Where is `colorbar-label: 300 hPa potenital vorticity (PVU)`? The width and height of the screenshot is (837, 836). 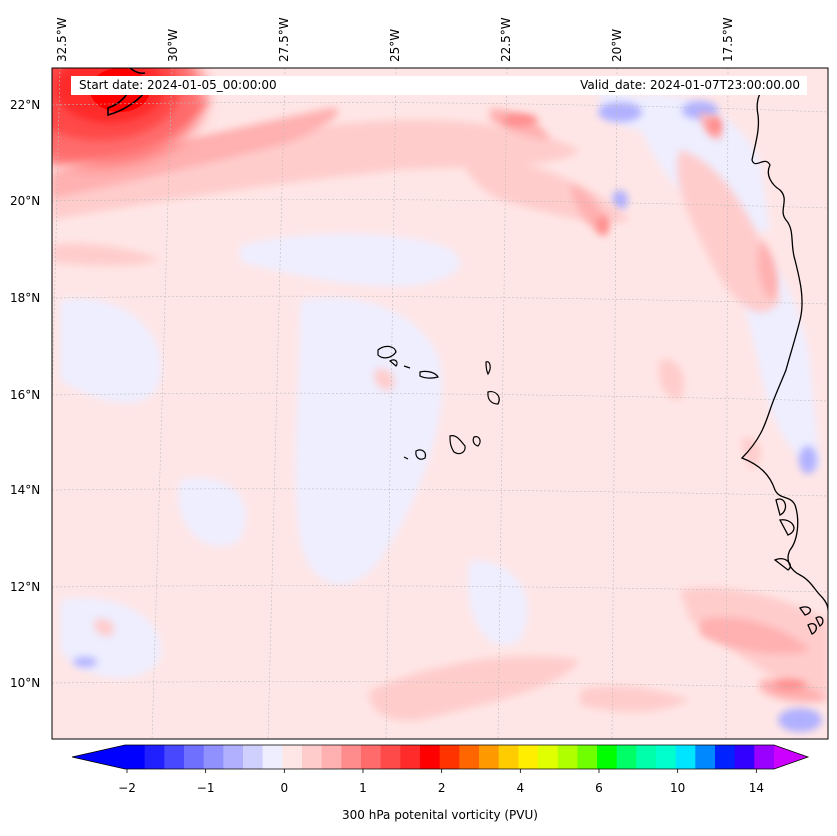
colorbar-label: 300 hPa potenital vorticity (PVU) is located at coordinates (440, 815).